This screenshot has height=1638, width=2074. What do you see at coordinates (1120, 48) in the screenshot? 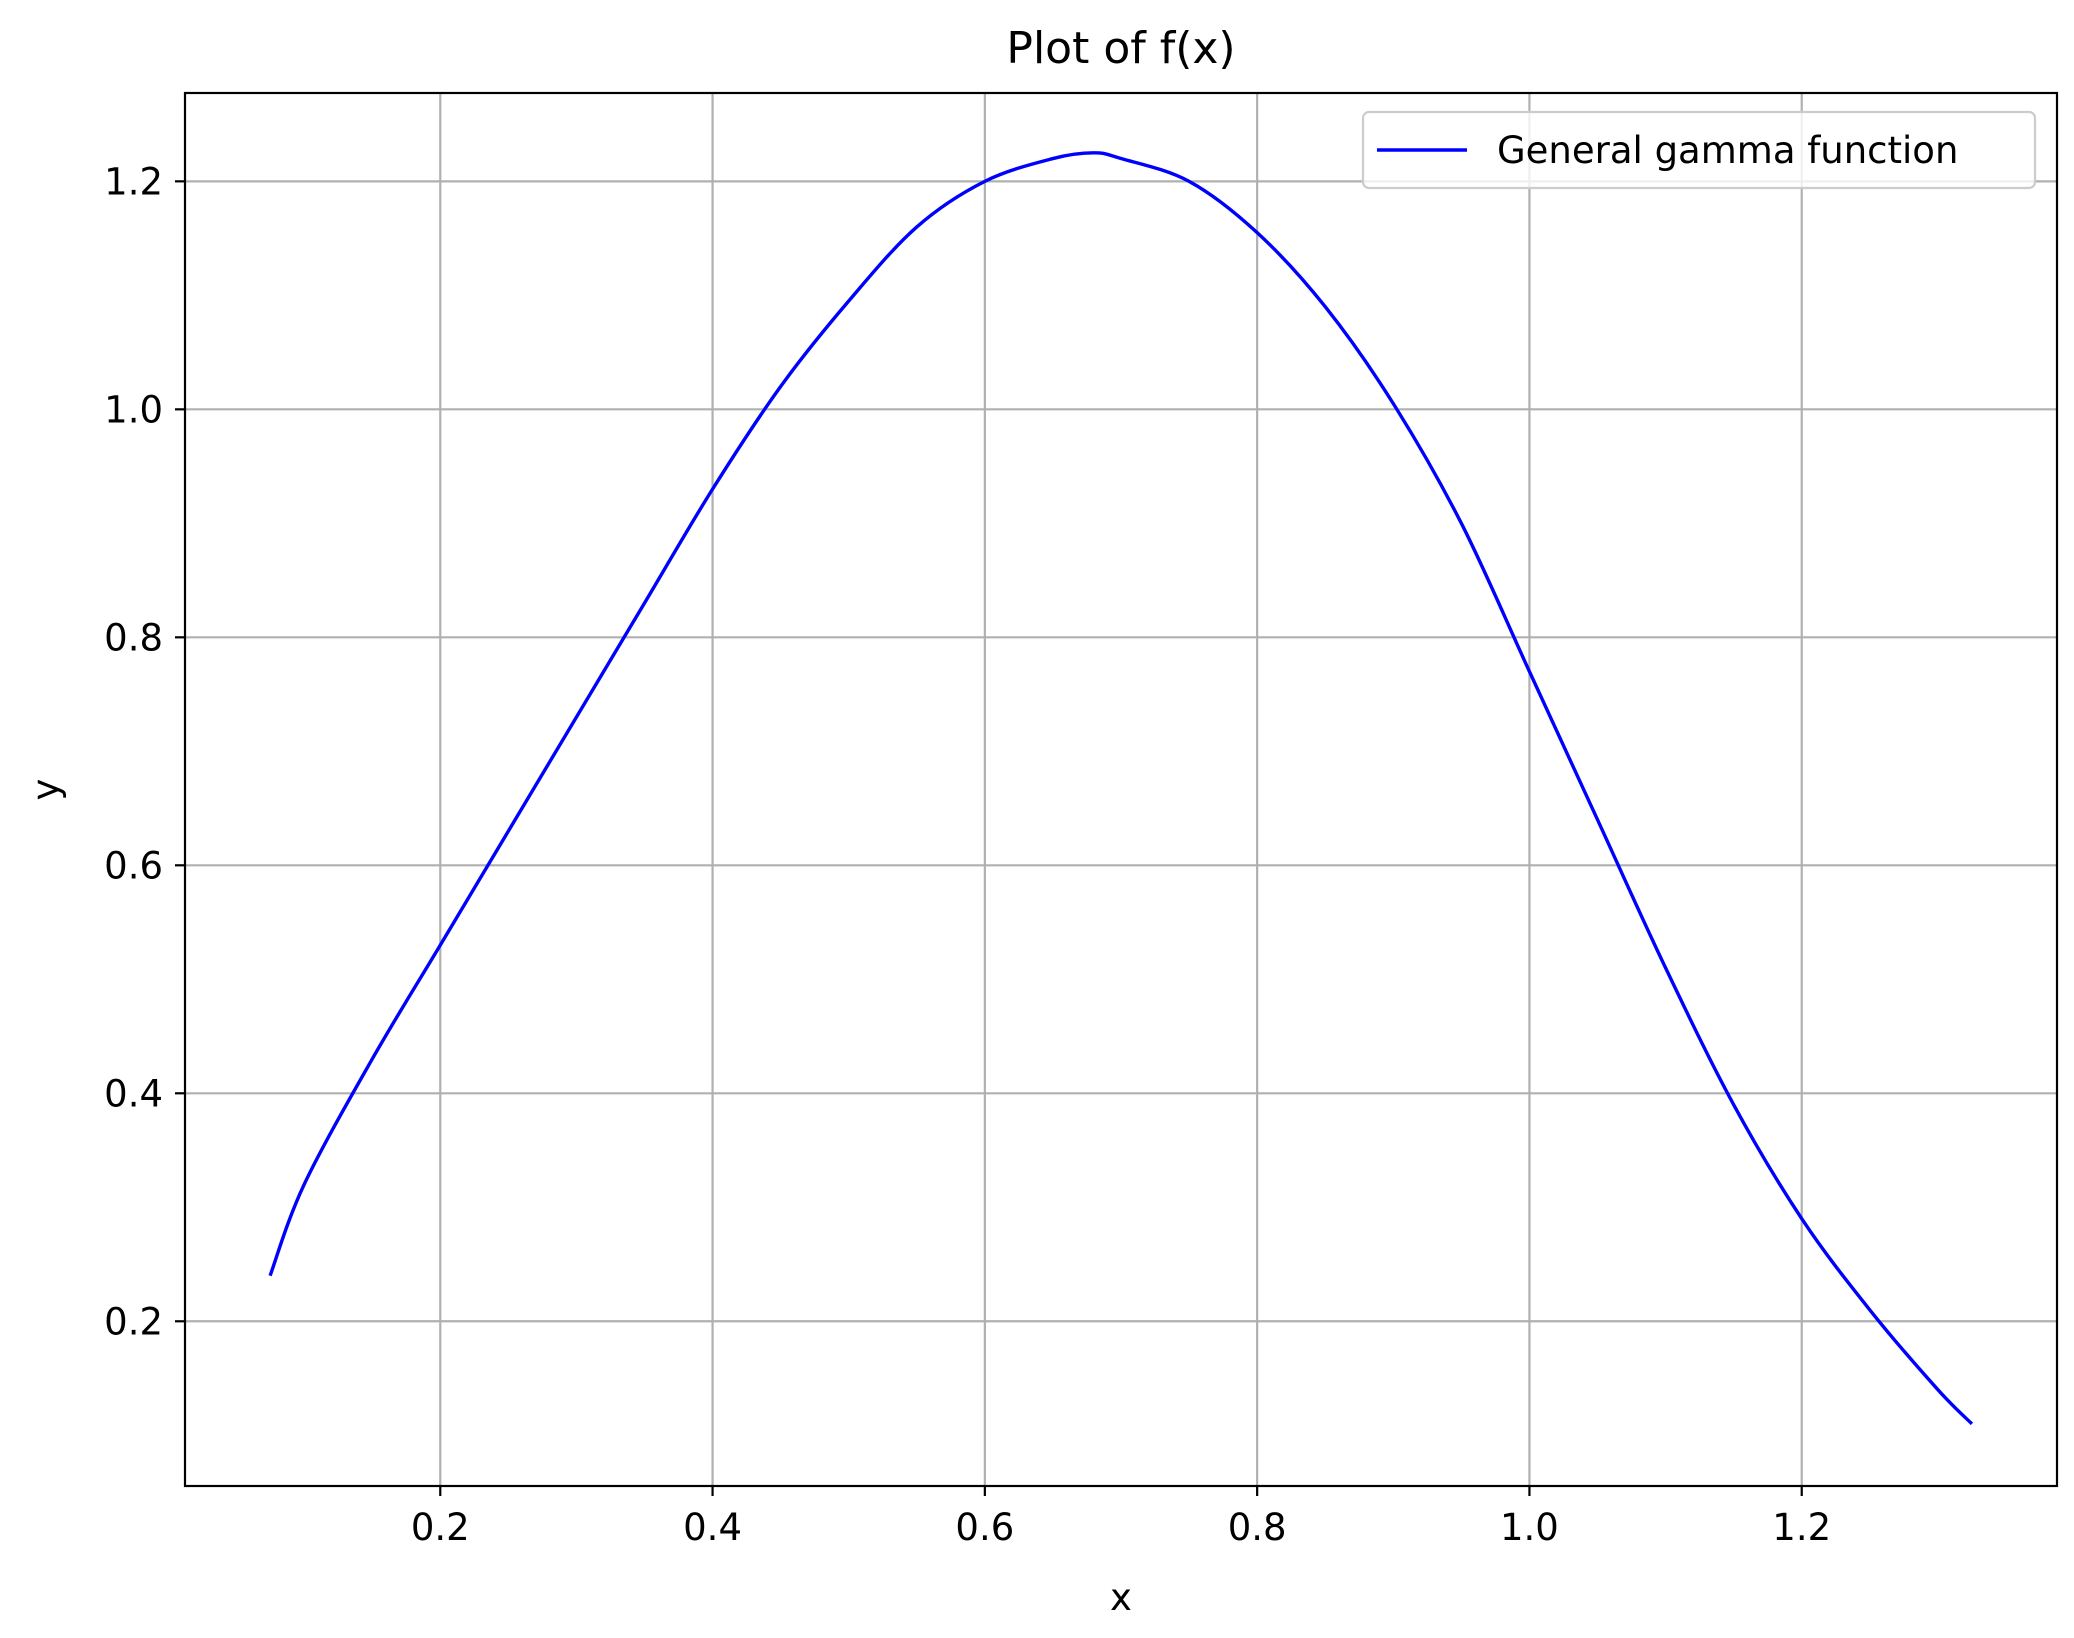
I see `chart-title: Plot of f(x)` at bounding box center [1120, 48].